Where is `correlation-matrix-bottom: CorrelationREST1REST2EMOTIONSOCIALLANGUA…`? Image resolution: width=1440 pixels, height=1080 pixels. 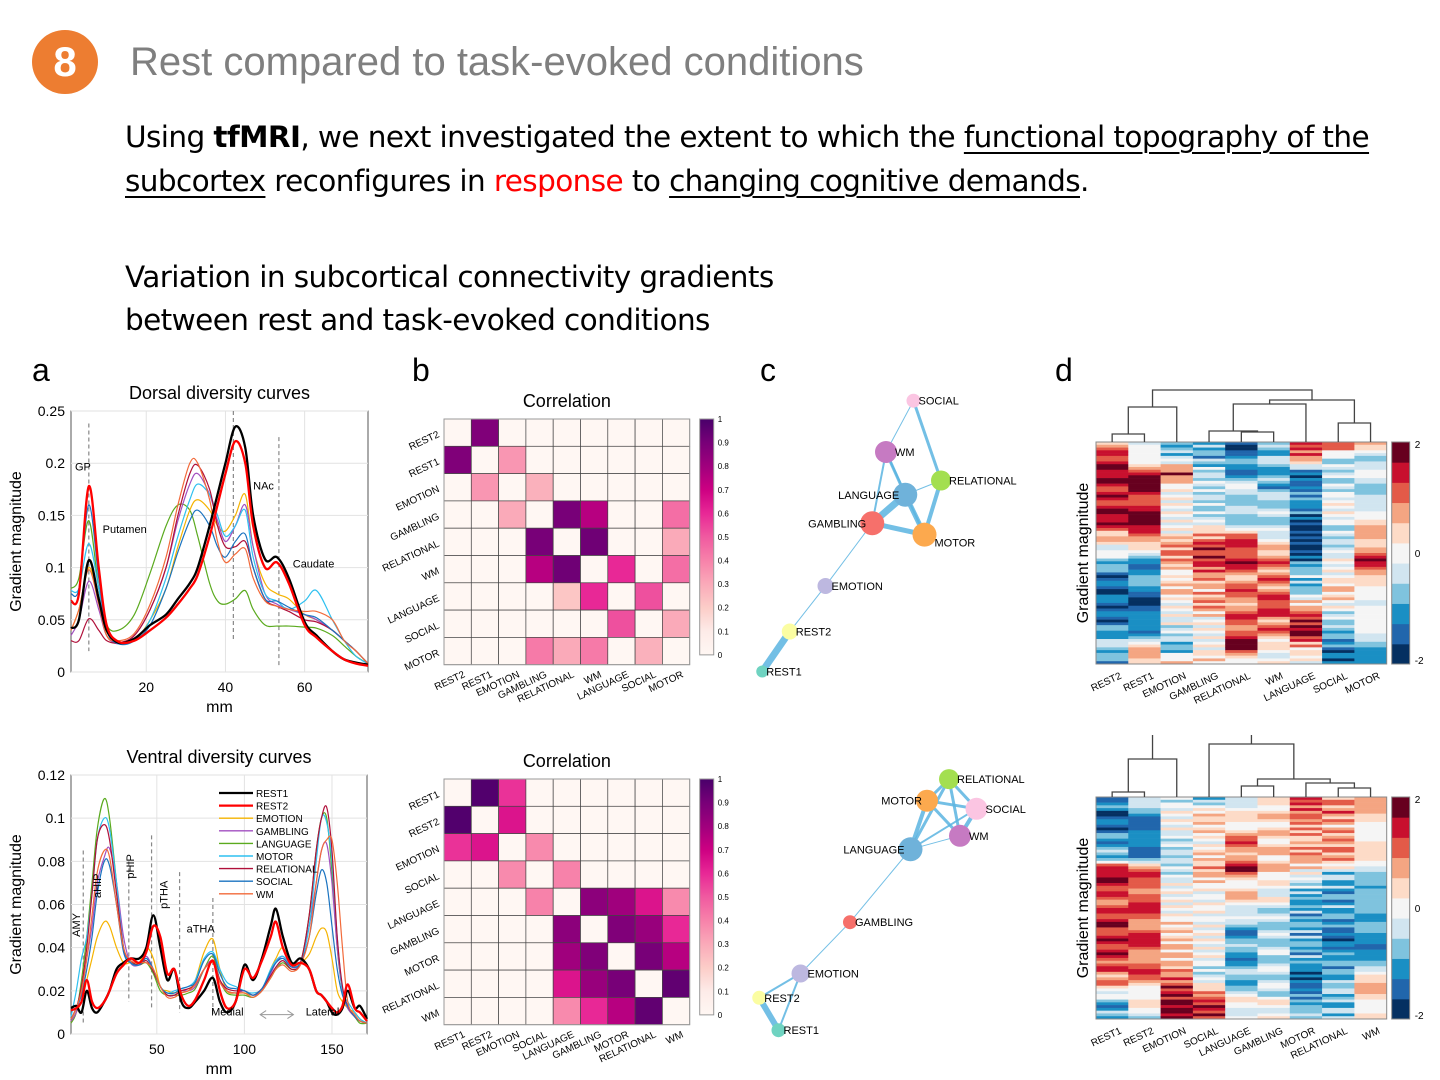 correlation-matrix-bottom: CorrelationREST1REST2EMOTIONSOCIALLANGUA… is located at coordinates (555, 908).